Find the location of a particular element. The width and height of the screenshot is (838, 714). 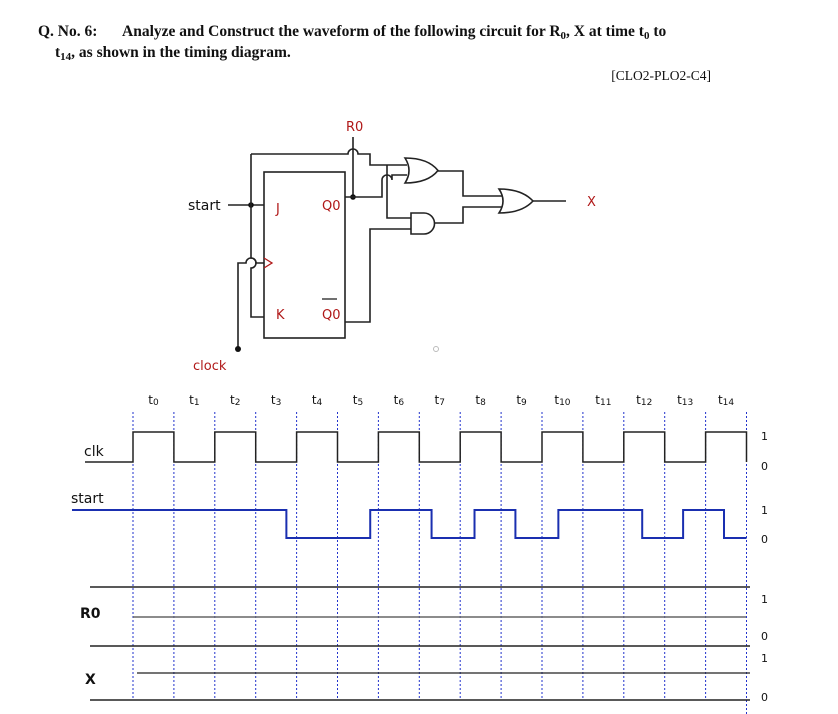

q0-bar-output-label: Q0 is located at coordinates (331, 315).